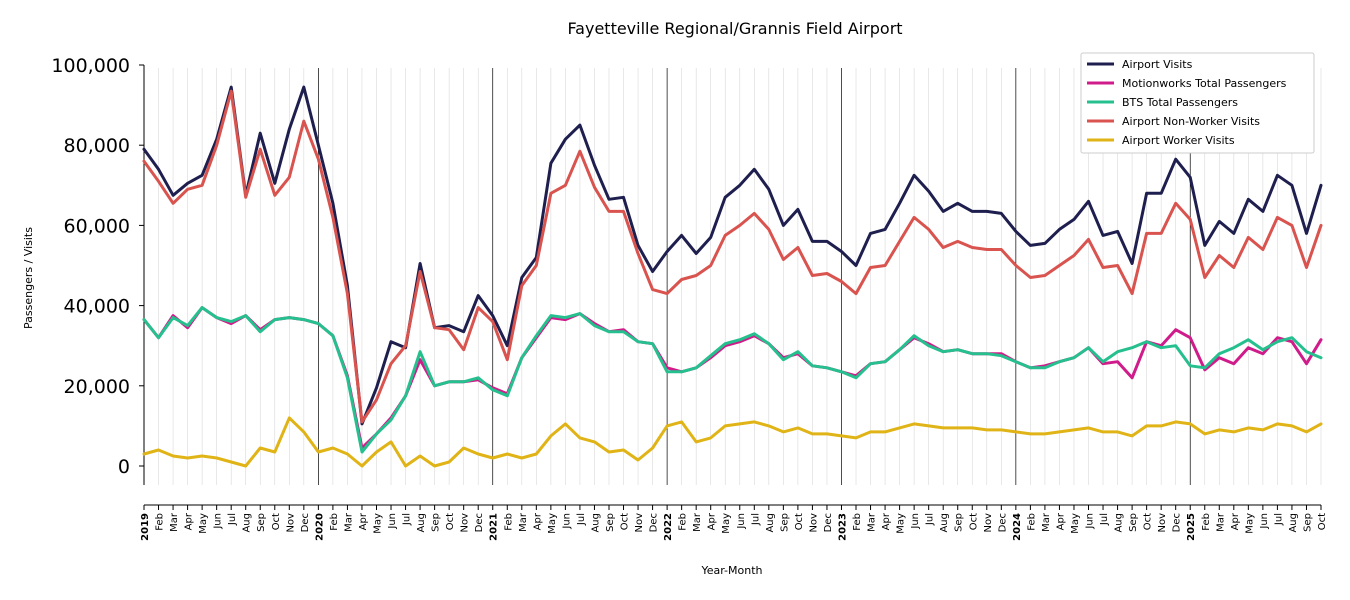 This screenshot has height=600, width=1350. What do you see at coordinates (731, 570) in the screenshot?
I see `x-axis-label: Year-Month` at bounding box center [731, 570].